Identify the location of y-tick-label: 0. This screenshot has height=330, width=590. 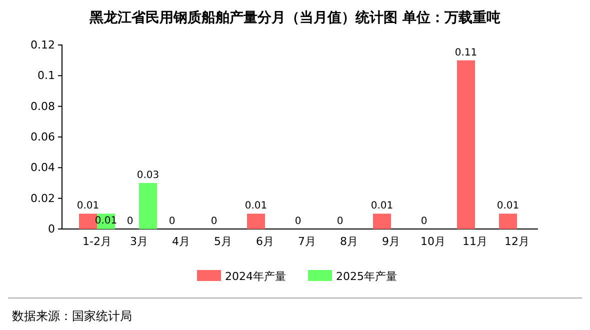
(51, 229).